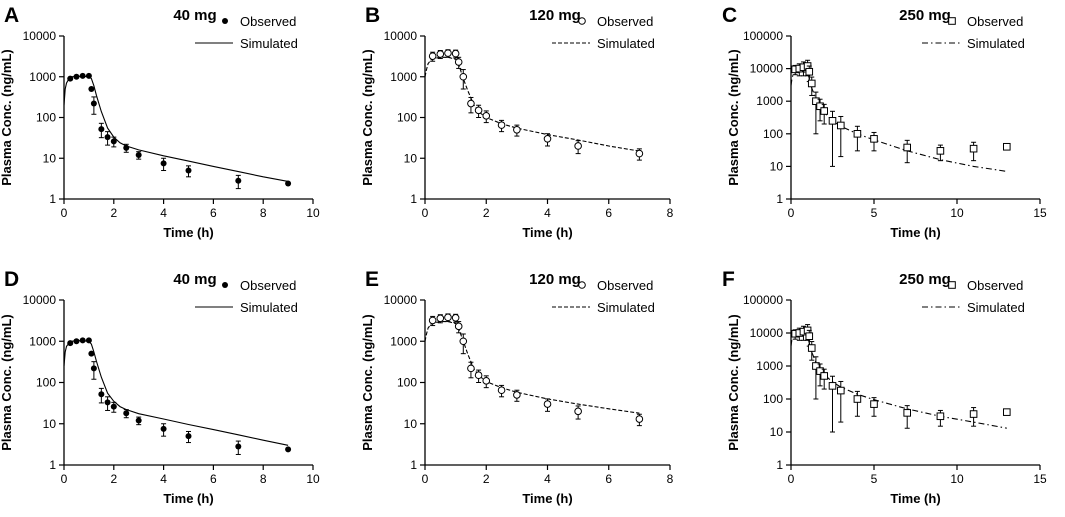 The image size is (1065, 517). Describe the element at coordinates (1040, 213) in the screenshot. I see `x-tick-label: 15` at that location.